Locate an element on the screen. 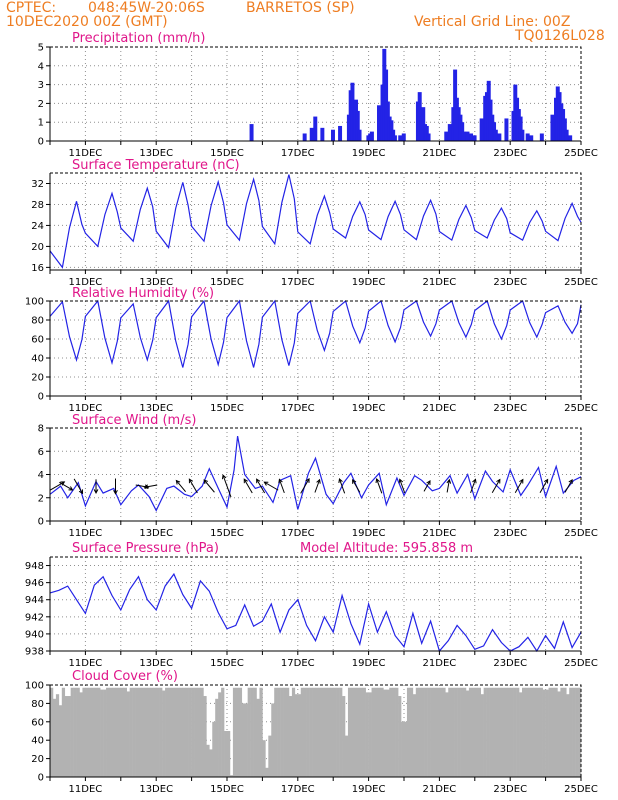 This screenshot has width=618, height=800. temp-title: Surface Temperature (nC) is located at coordinates (156, 165).